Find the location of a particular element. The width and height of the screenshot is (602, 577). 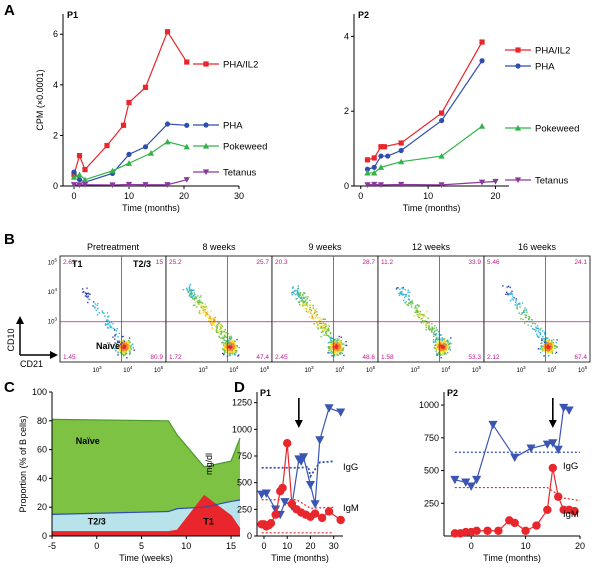

series-label: IgM is located at coordinates (571, 514).